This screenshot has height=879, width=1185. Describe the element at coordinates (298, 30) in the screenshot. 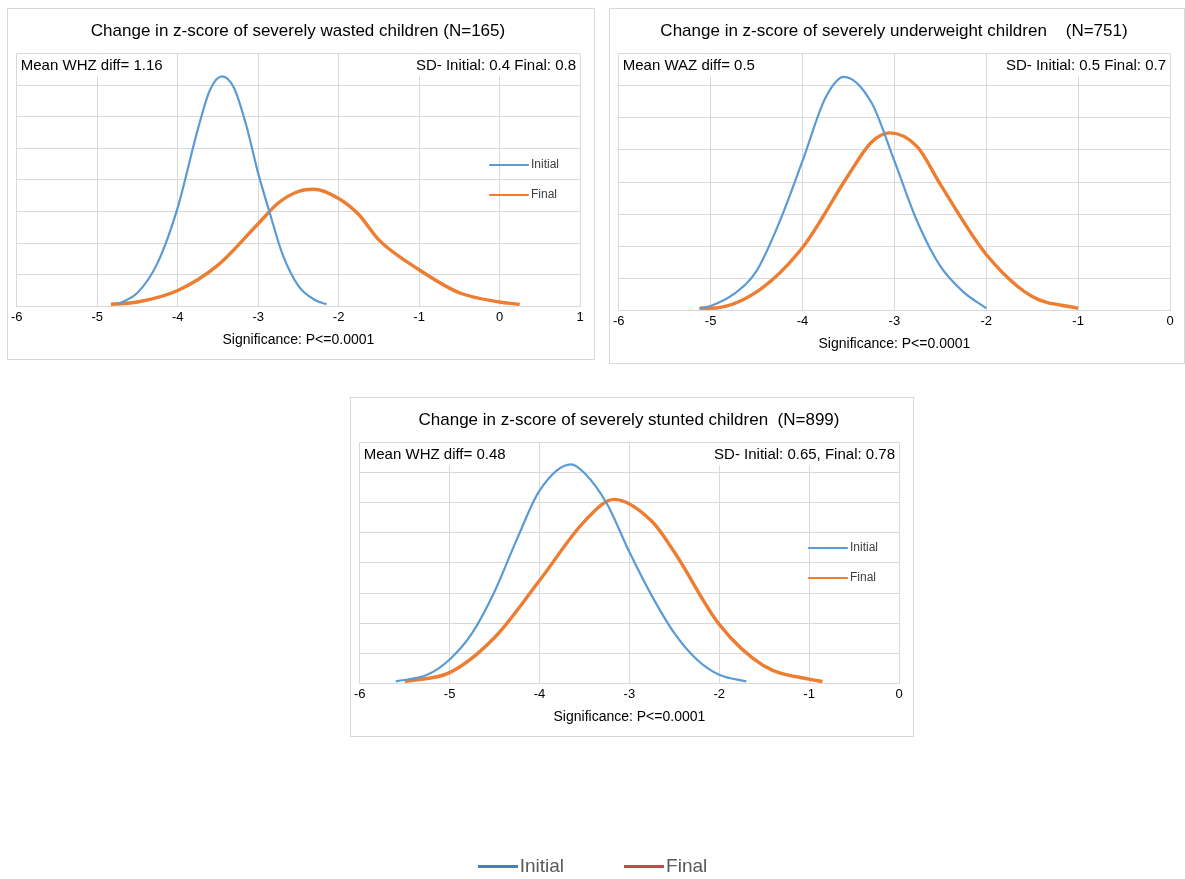

I see `chart-title: Change in z-score of severely wasted children (N=165)` at that location.